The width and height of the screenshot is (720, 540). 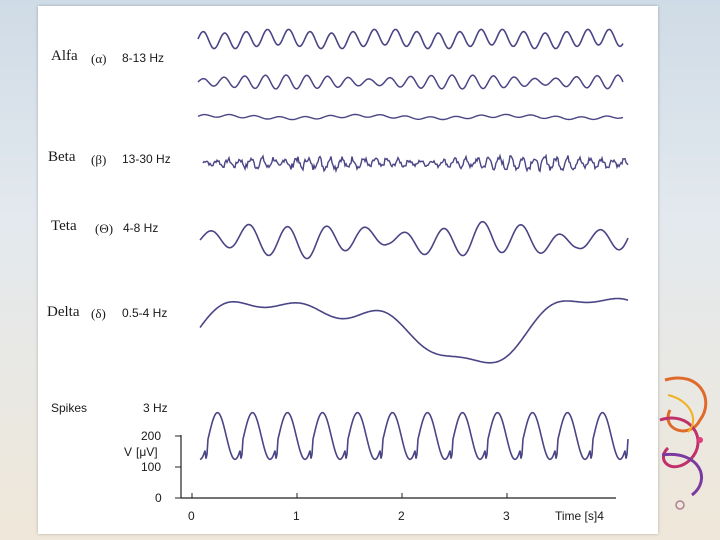 What do you see at coordinates (146, 159) in the screenshot?
I see `band-freq-beta: 13-30 Hz` at bounding box center [146, 159].